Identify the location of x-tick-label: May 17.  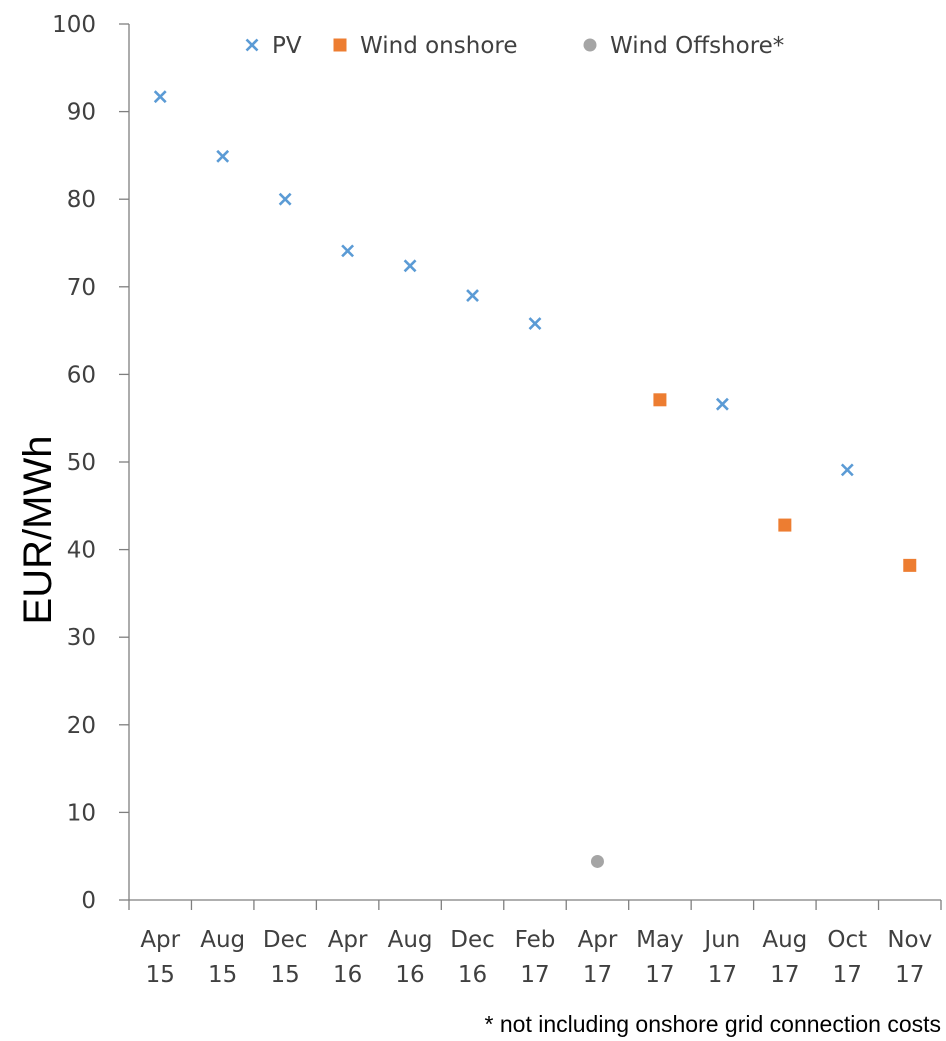
(660, 957).